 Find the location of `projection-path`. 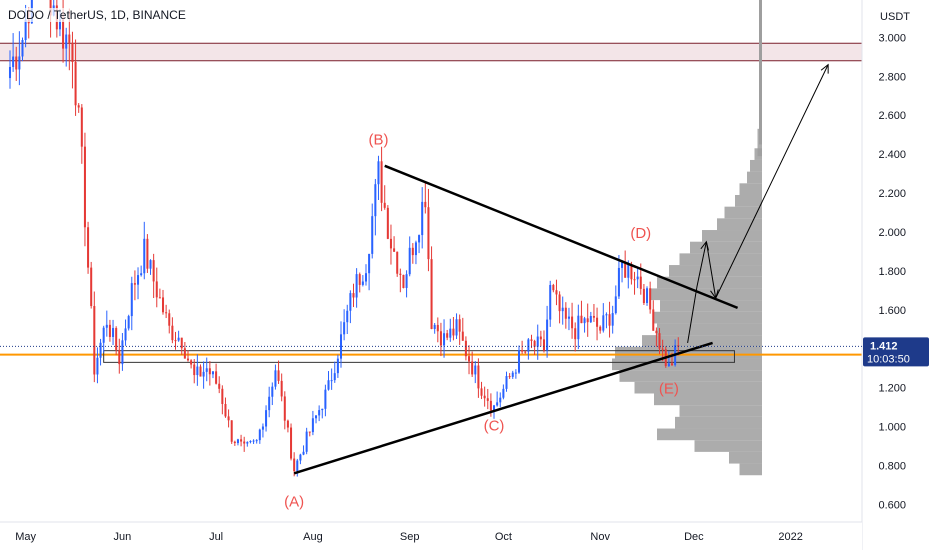

projection-path is located at coordinates (758, 203).